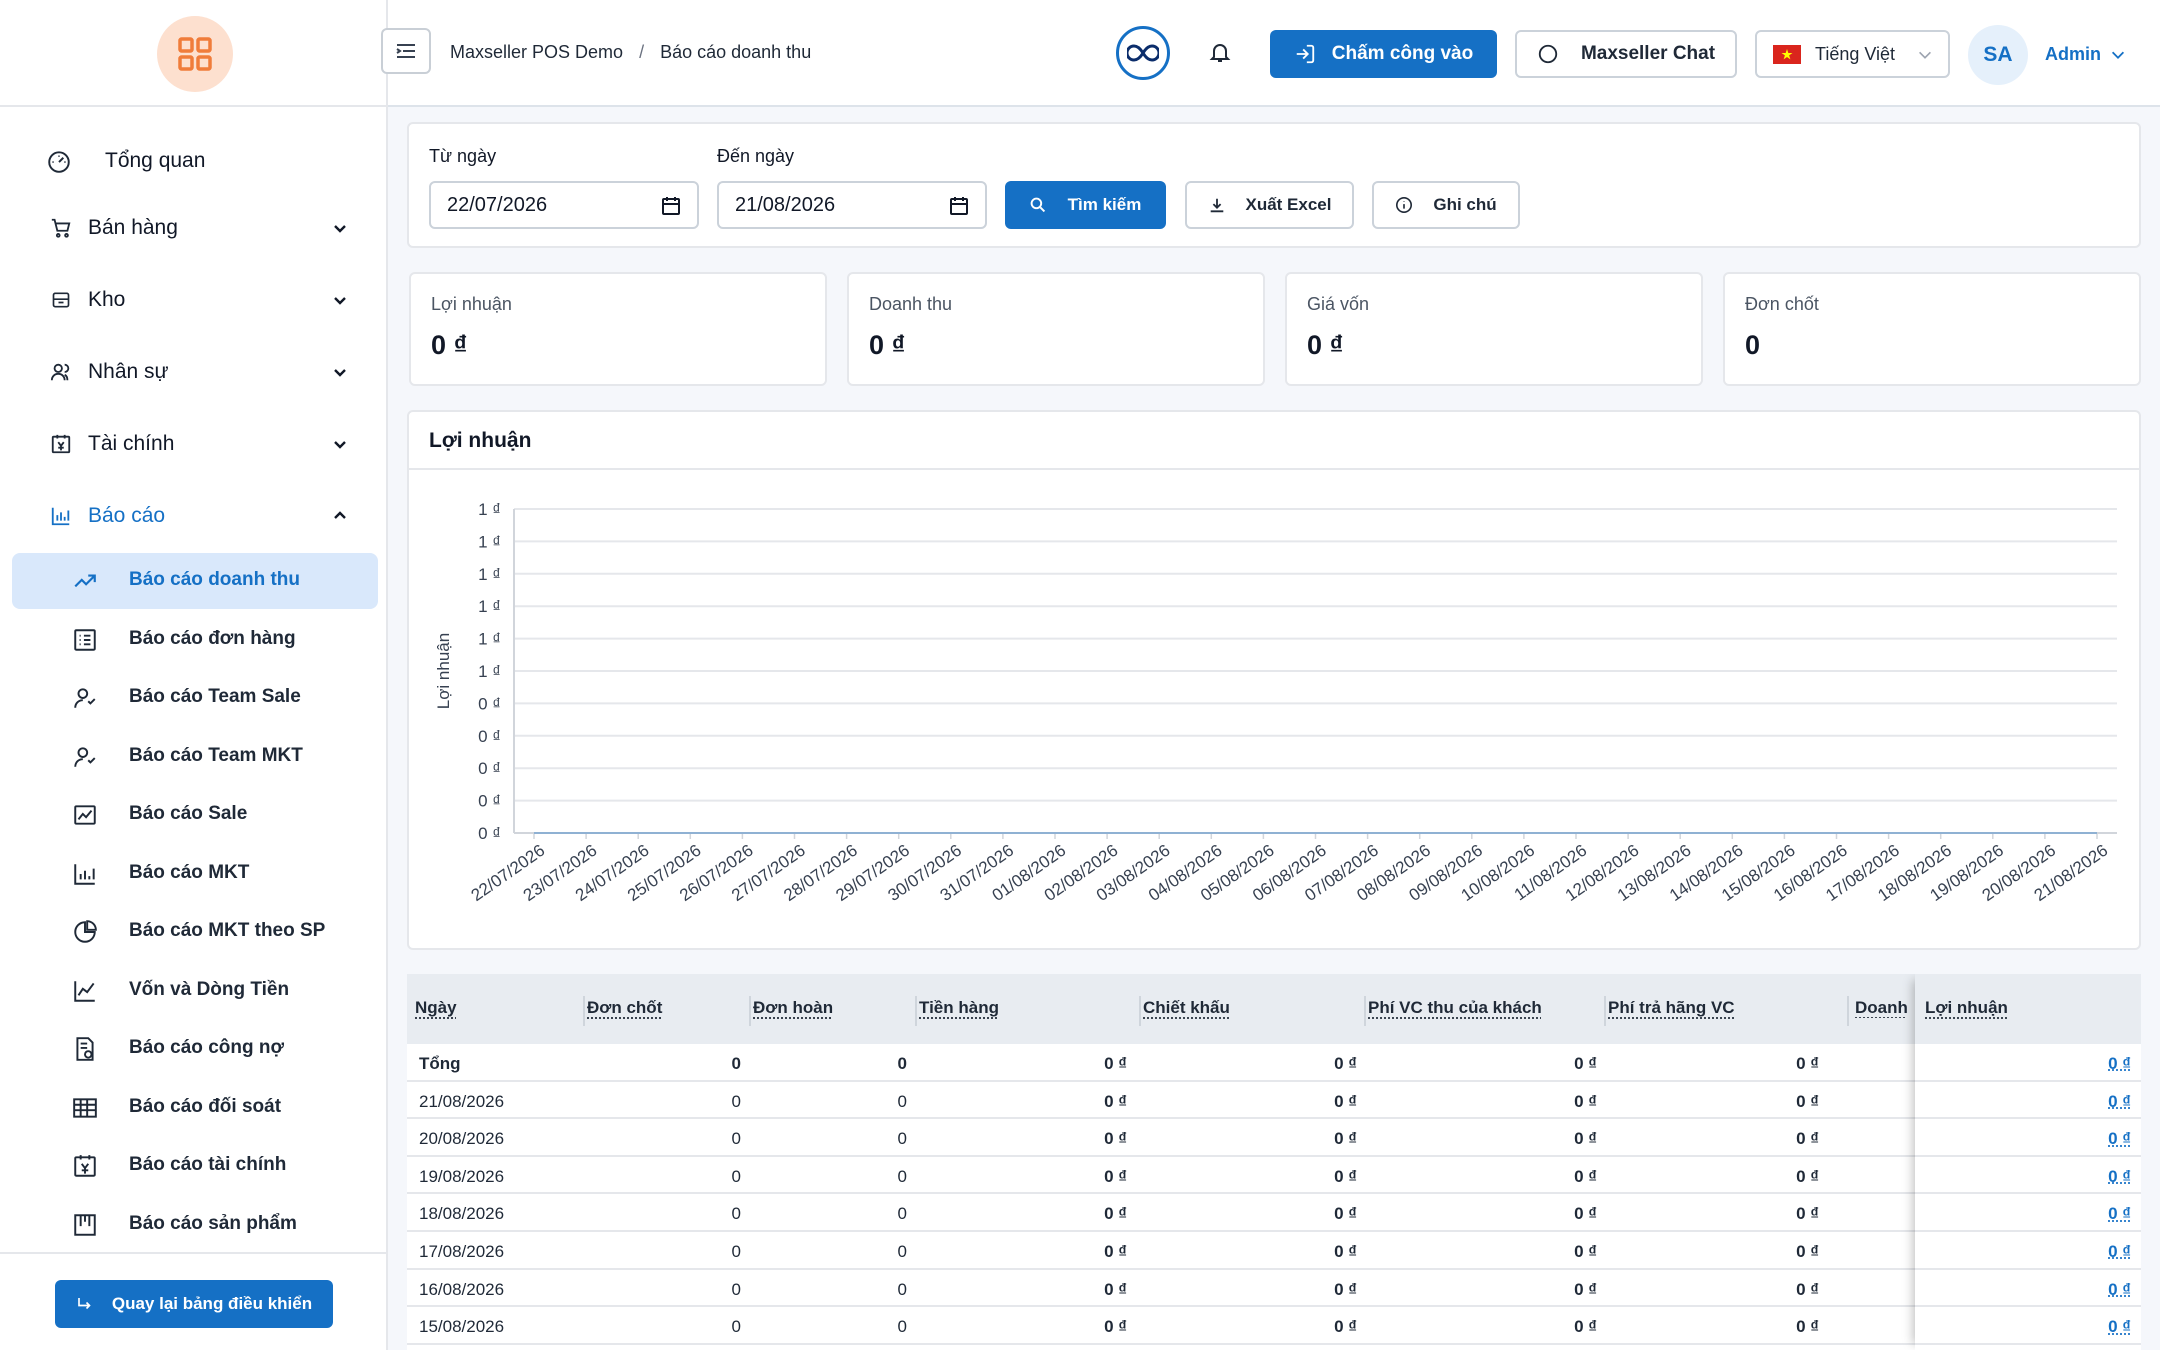  What do you see at coordinates (193, 516) in the screenshot?
I see `sidebar-item-reports: Báo cáo` at bounding box center [193, 516].